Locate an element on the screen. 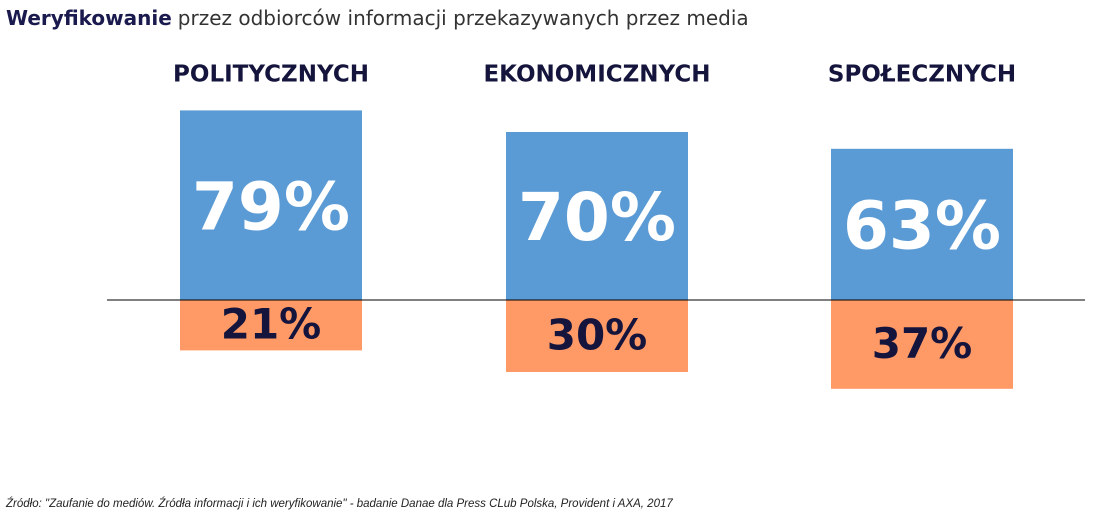 The width and height of the screenshot is (1095, 522). value-label: 79% is located at coordinates (271, 206).